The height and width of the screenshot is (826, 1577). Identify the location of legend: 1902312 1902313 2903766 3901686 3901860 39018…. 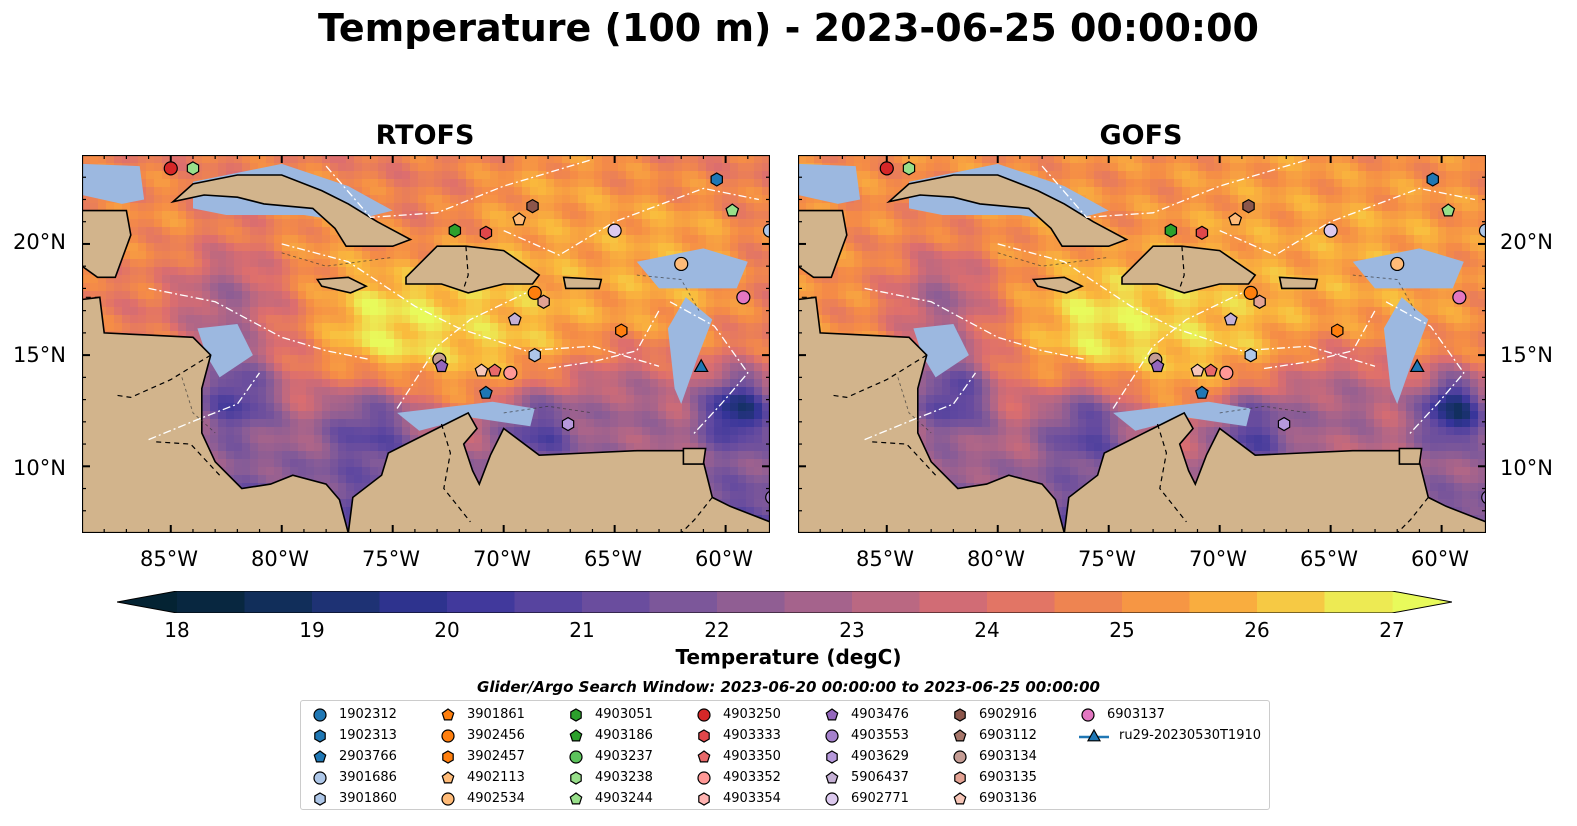
(785, 755).